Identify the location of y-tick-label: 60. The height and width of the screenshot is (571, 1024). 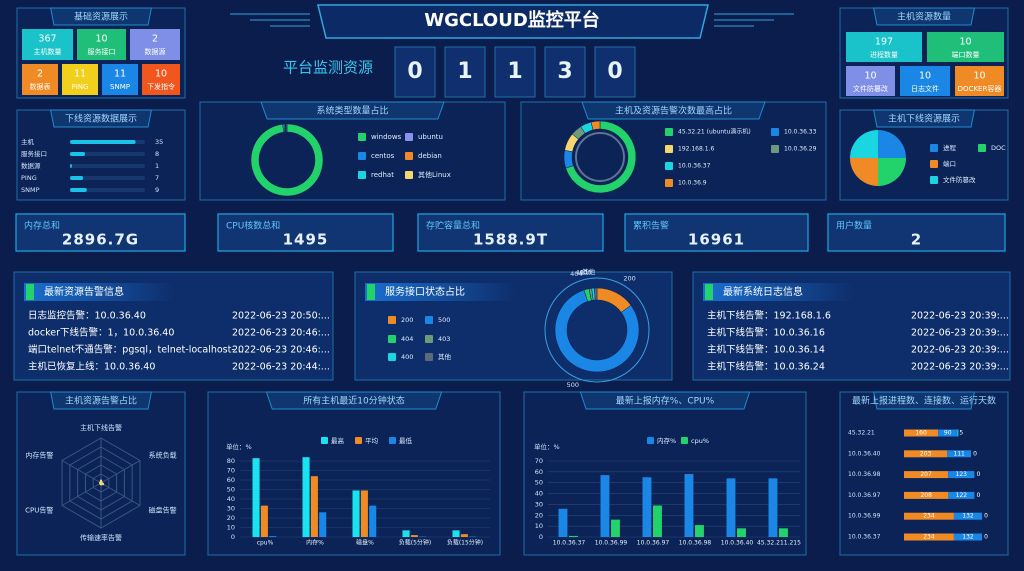
(539, 472).